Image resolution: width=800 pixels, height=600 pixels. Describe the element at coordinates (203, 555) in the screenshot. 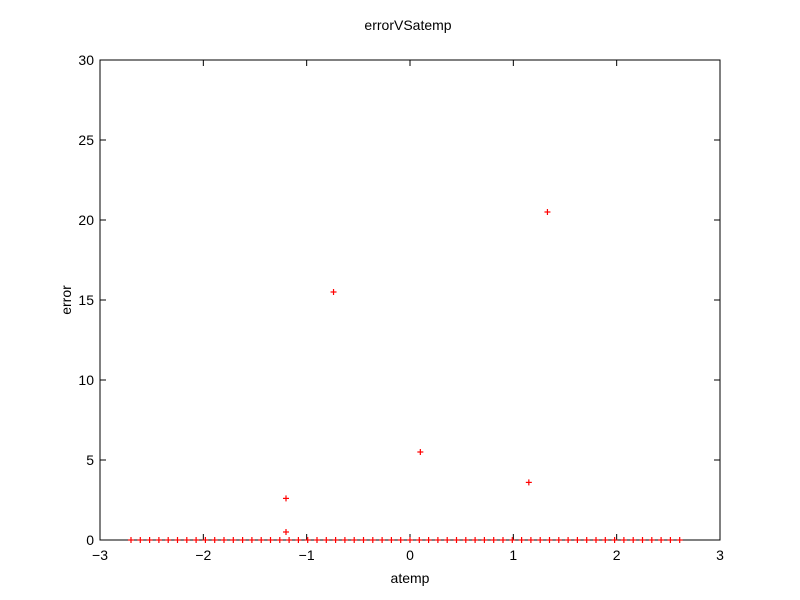

I see `x-tick-label: −2` at that location.